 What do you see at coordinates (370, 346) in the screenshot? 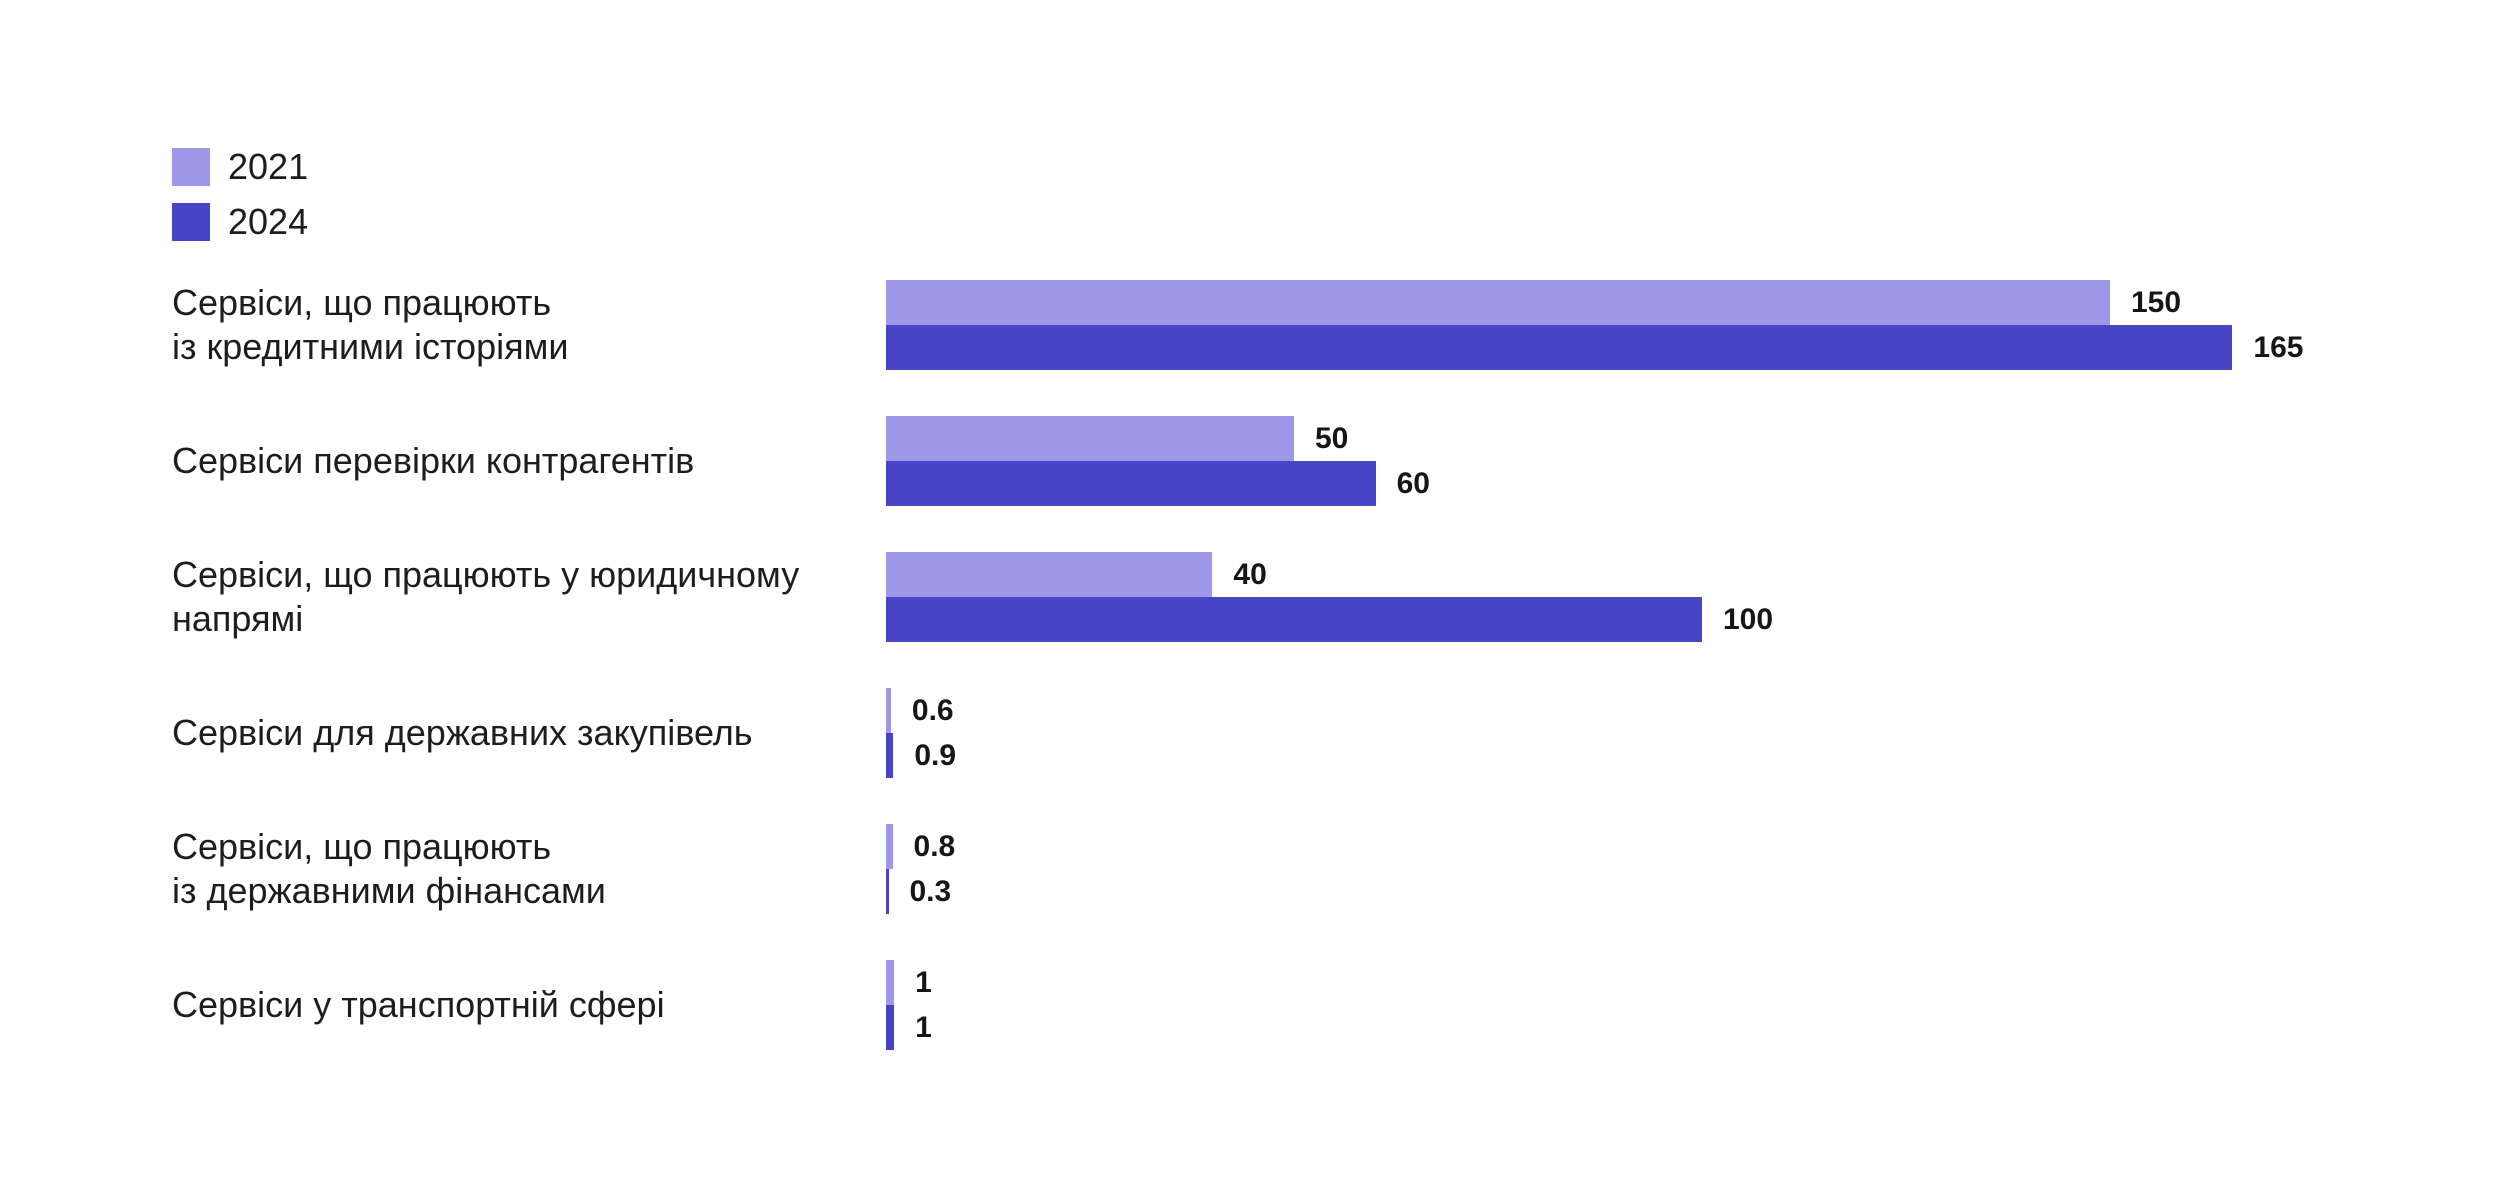
I see `category-label-line: із кредитними історіями` at bounding box center [370, 346].